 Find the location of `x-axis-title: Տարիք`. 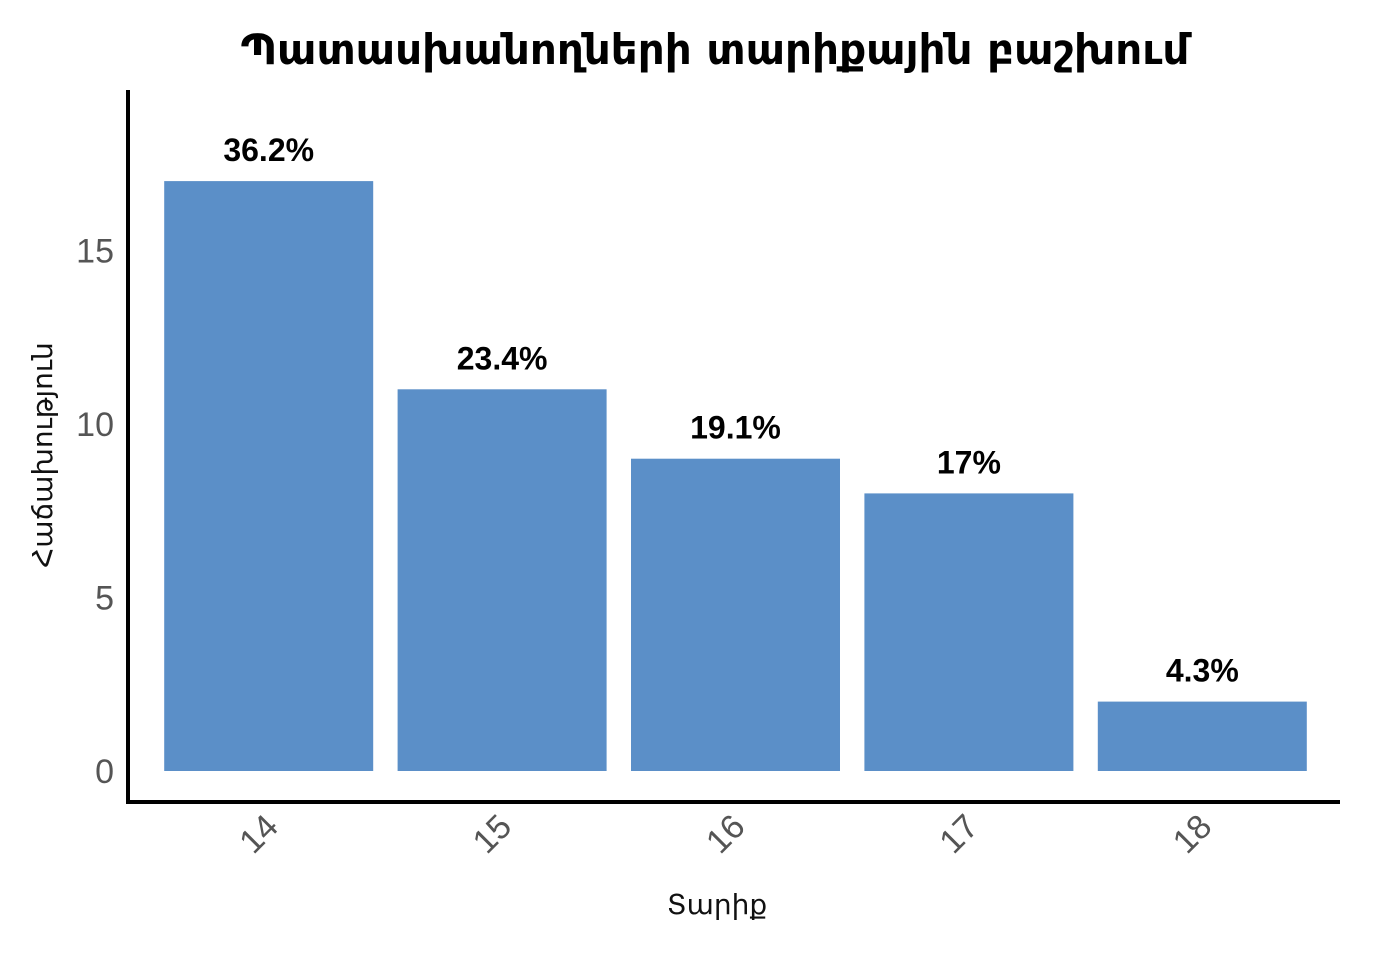

x-axis-title: Տարիք is located at coordinates (717, 904).